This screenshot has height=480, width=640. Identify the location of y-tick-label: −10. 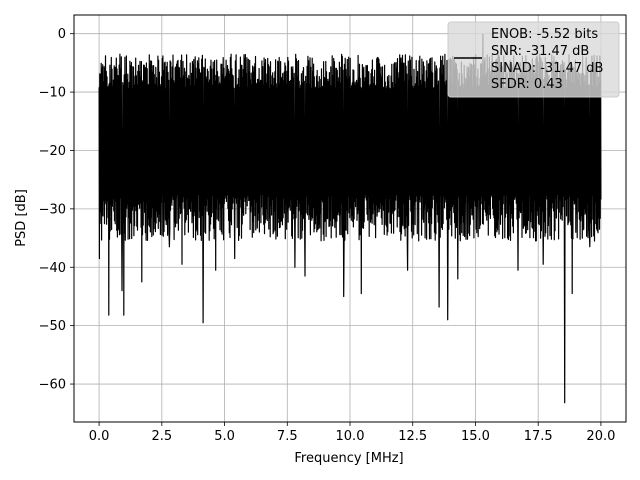
(52, 93).